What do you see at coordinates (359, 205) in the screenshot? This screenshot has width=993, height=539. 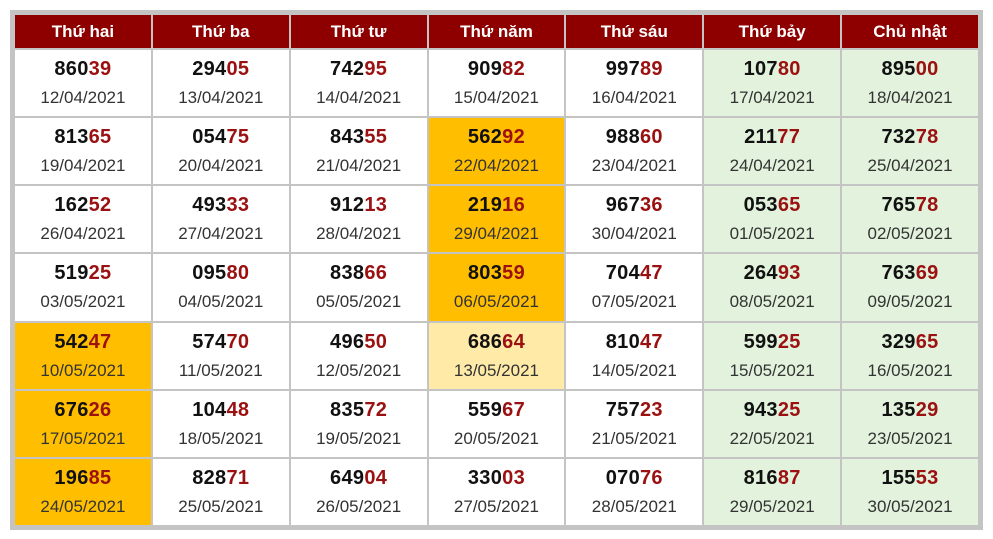 I see `result-number: 91213` at bounding box center [359, 205].